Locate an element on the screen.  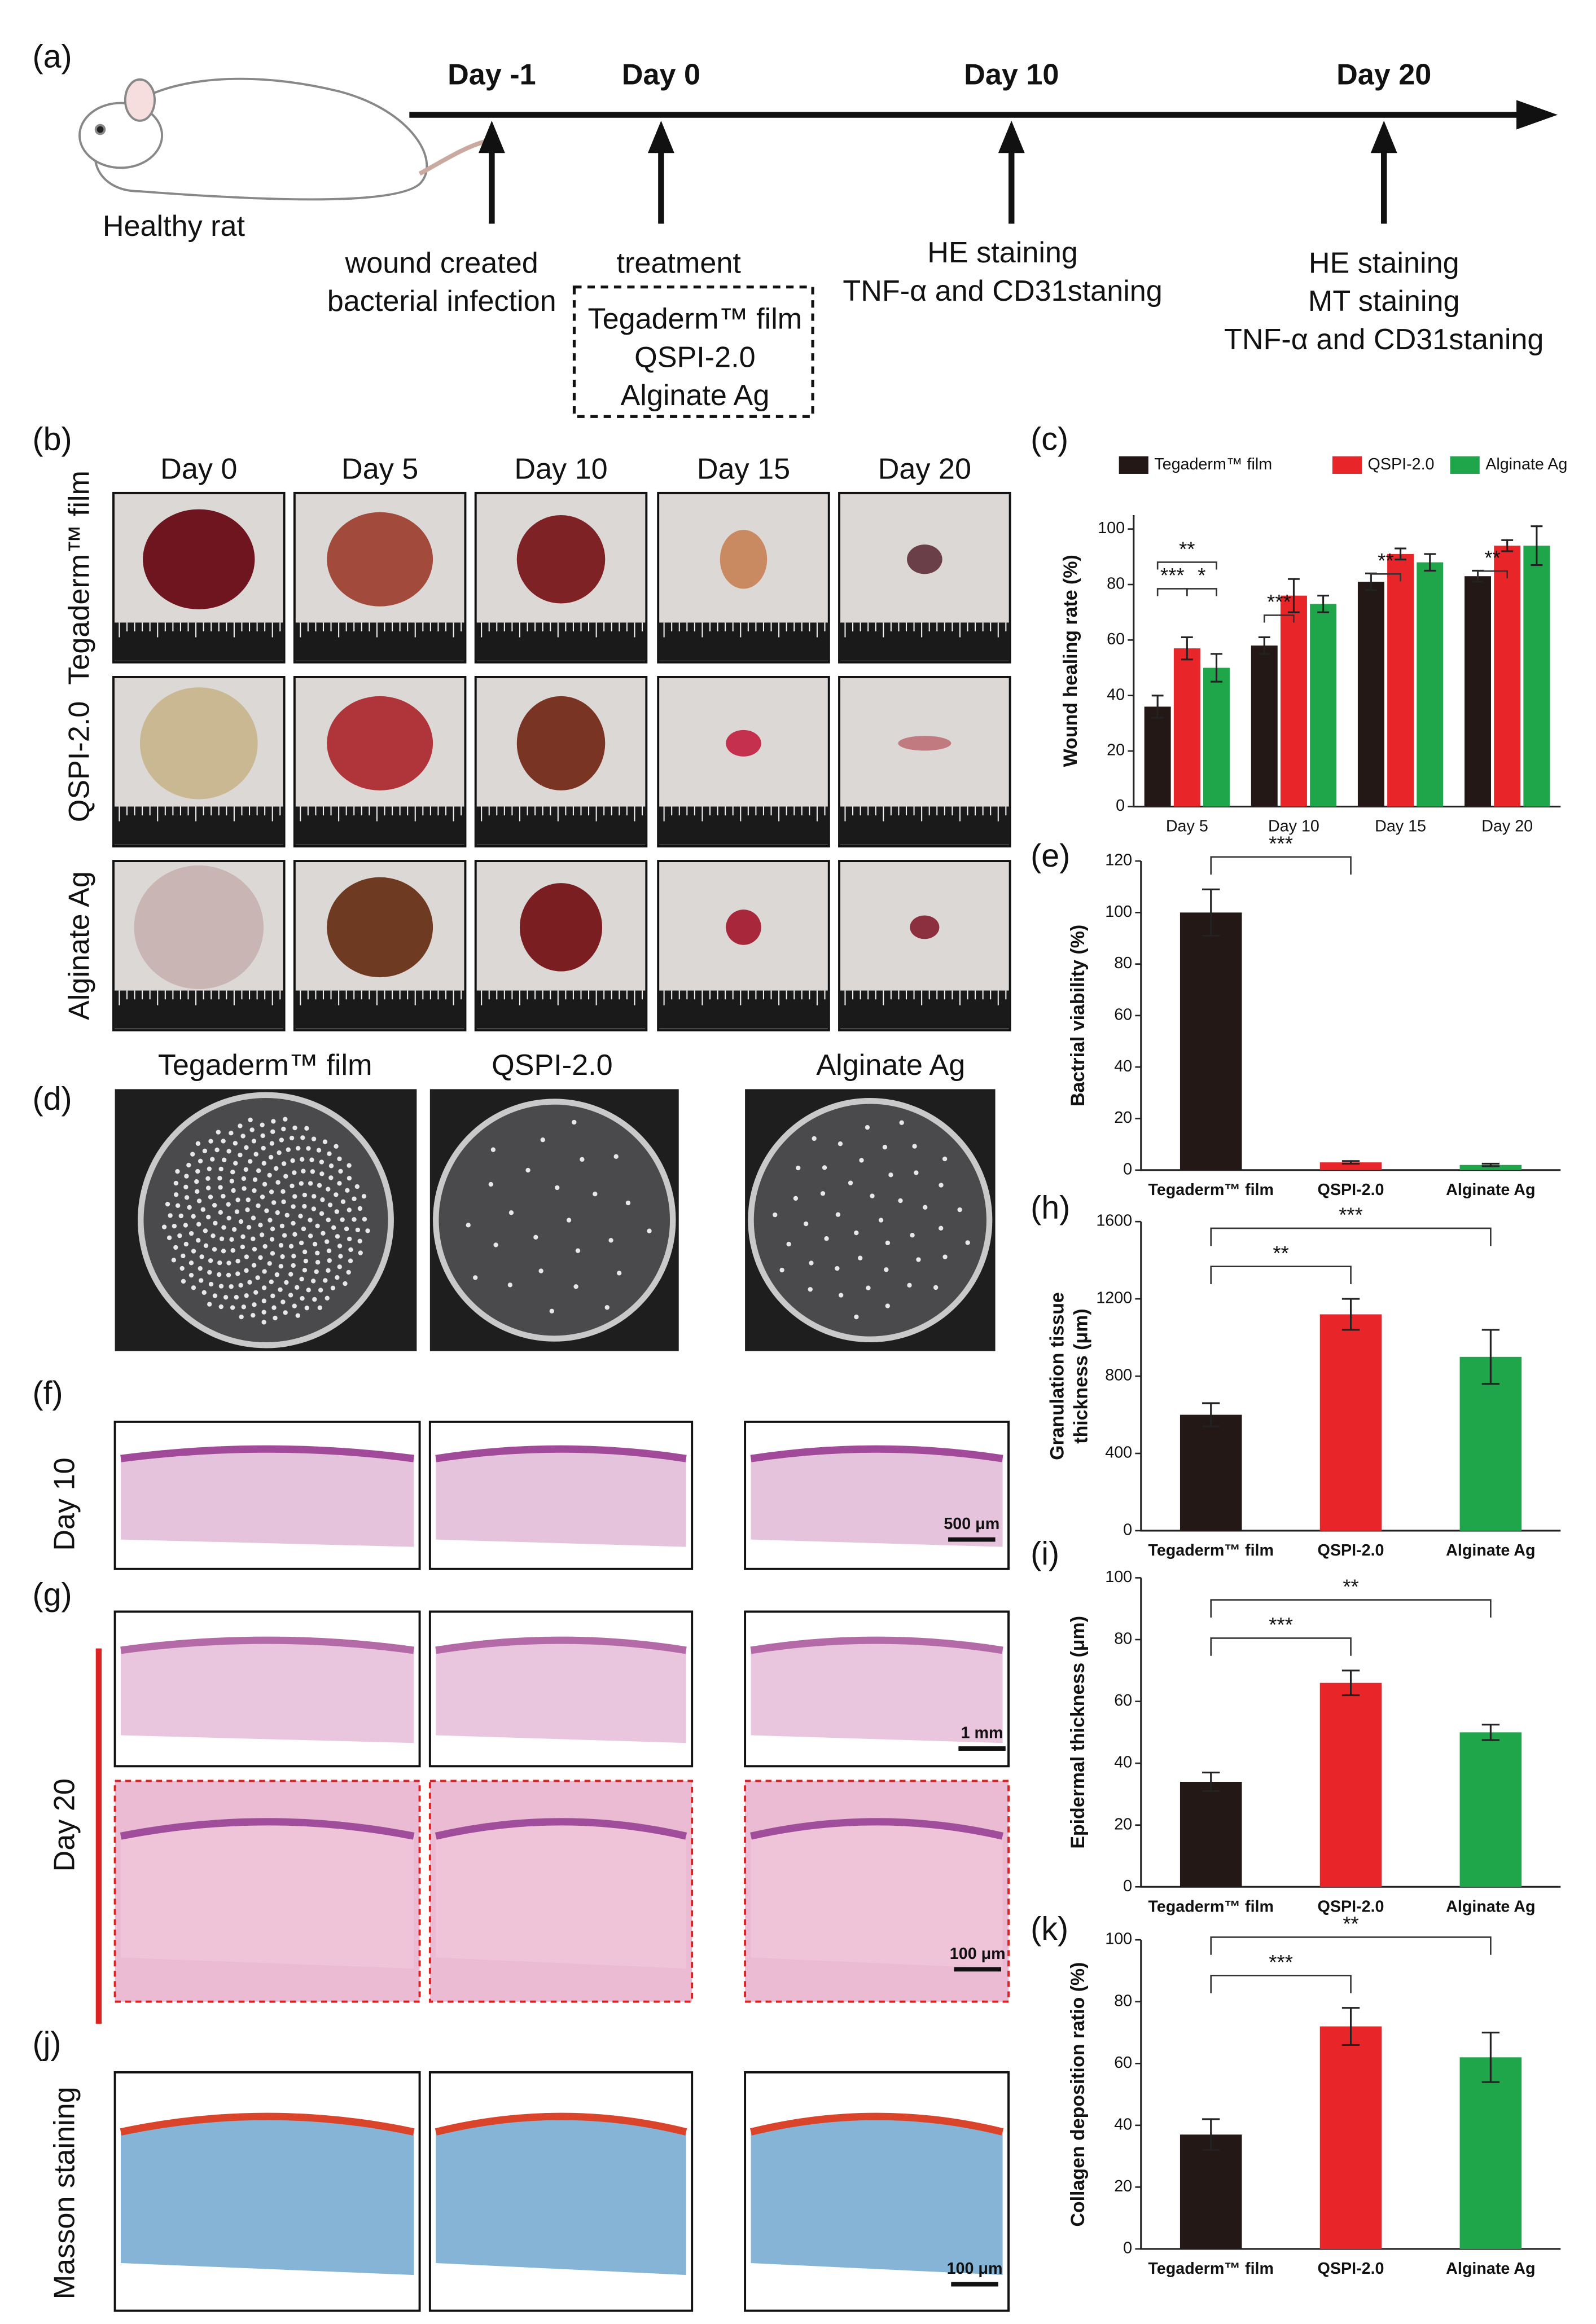
event-text: TNF-α and CD31staning is located at coordinates (1002, 291).